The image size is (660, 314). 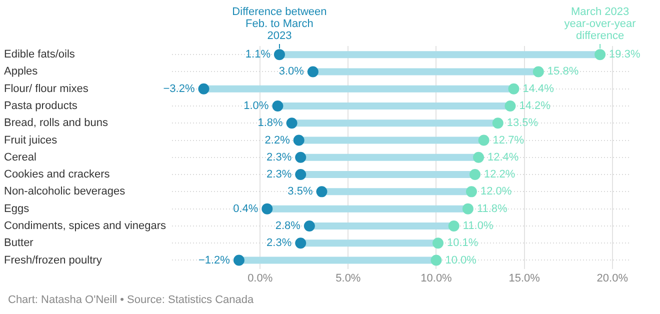 I want to click on data-label: 11.8%, so click(x=492, y=208).